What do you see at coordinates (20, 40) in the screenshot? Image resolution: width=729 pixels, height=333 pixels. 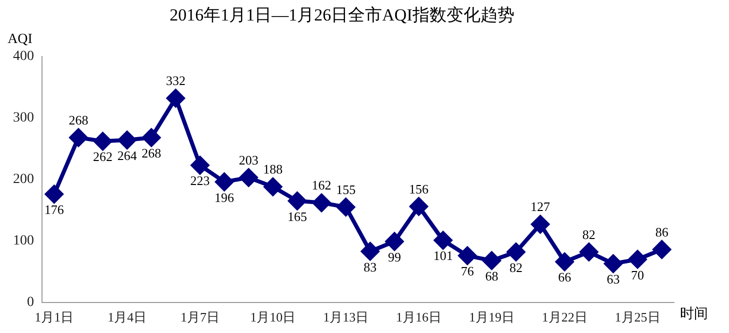 I see `y-axis-title: AQI` at bounding box center [20, 40].